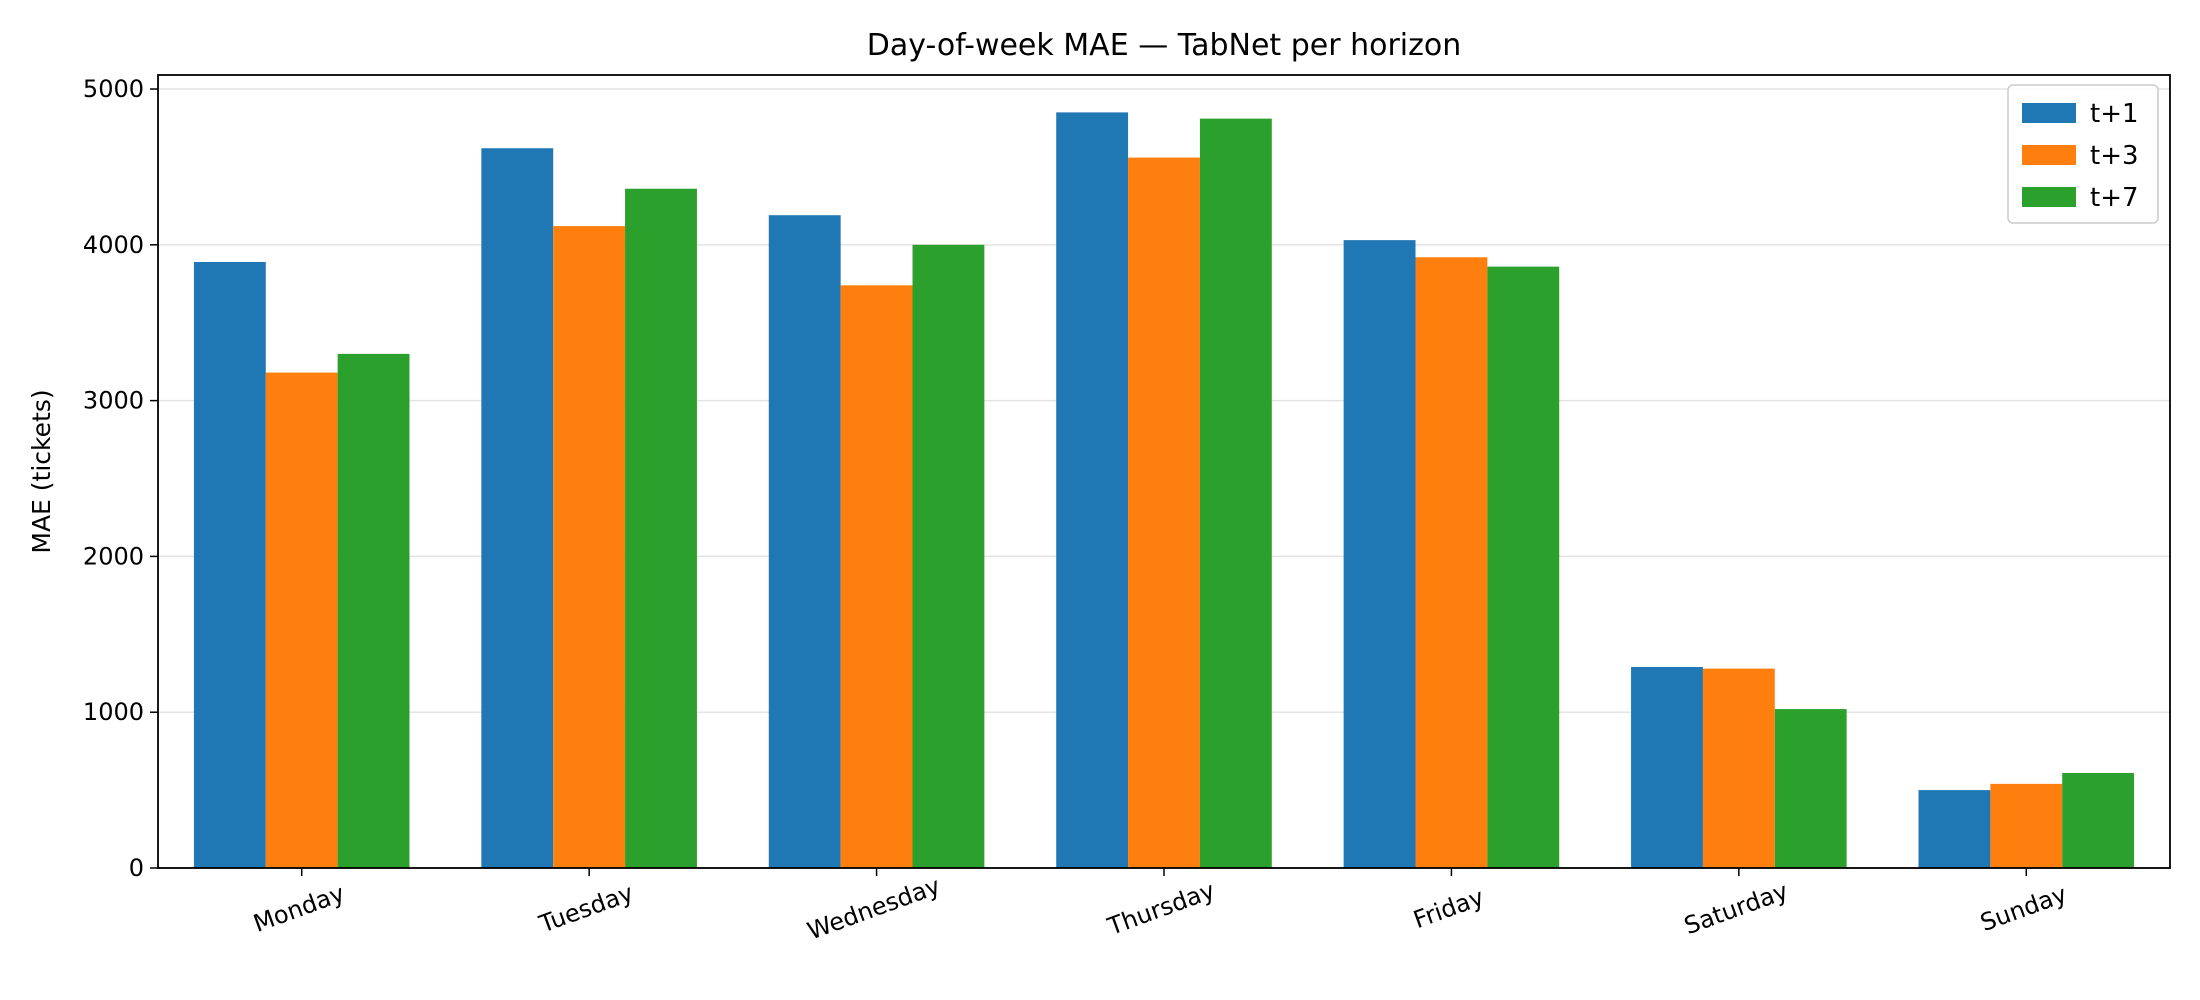  Describe the element at coordinates (2114, 198) in the screenshot. I see `legend-label: t+7` at that location.